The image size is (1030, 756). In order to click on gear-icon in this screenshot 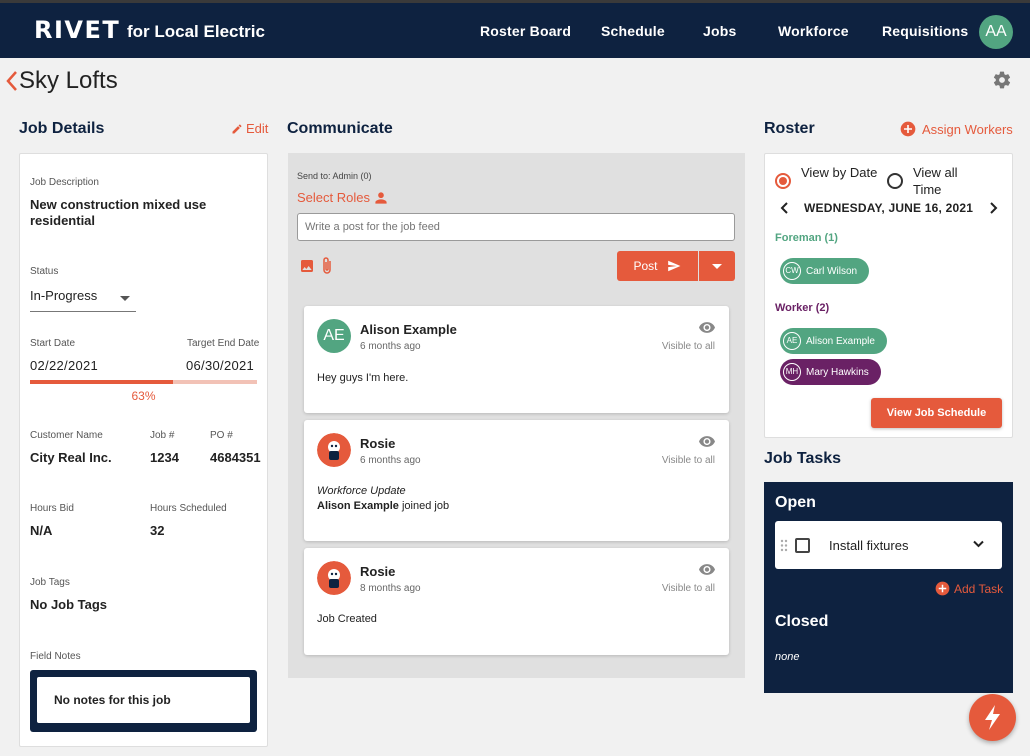, I will do `click(1002, 80)`.